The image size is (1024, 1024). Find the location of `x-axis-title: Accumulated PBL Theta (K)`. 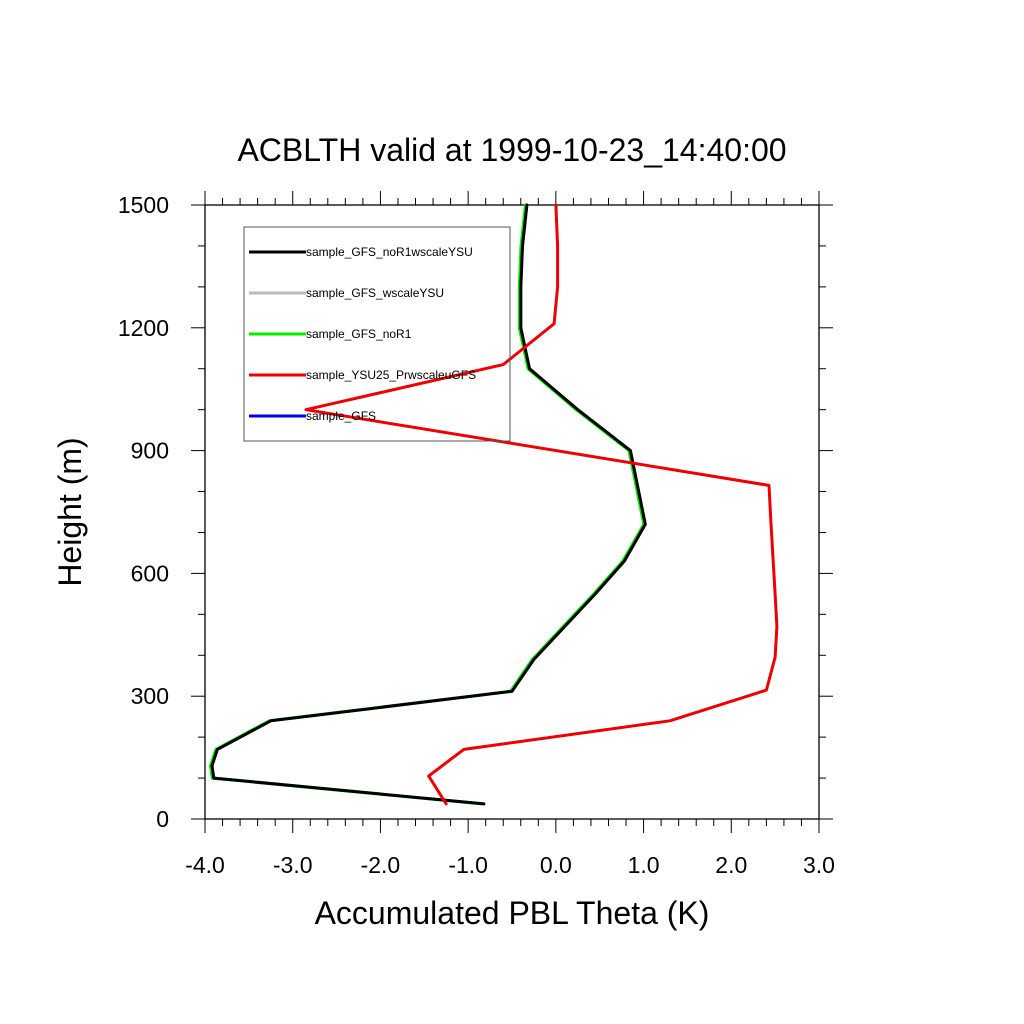

x-axis-title: Accumulated PBL Theta (K) is located at coordinates (512, 913).